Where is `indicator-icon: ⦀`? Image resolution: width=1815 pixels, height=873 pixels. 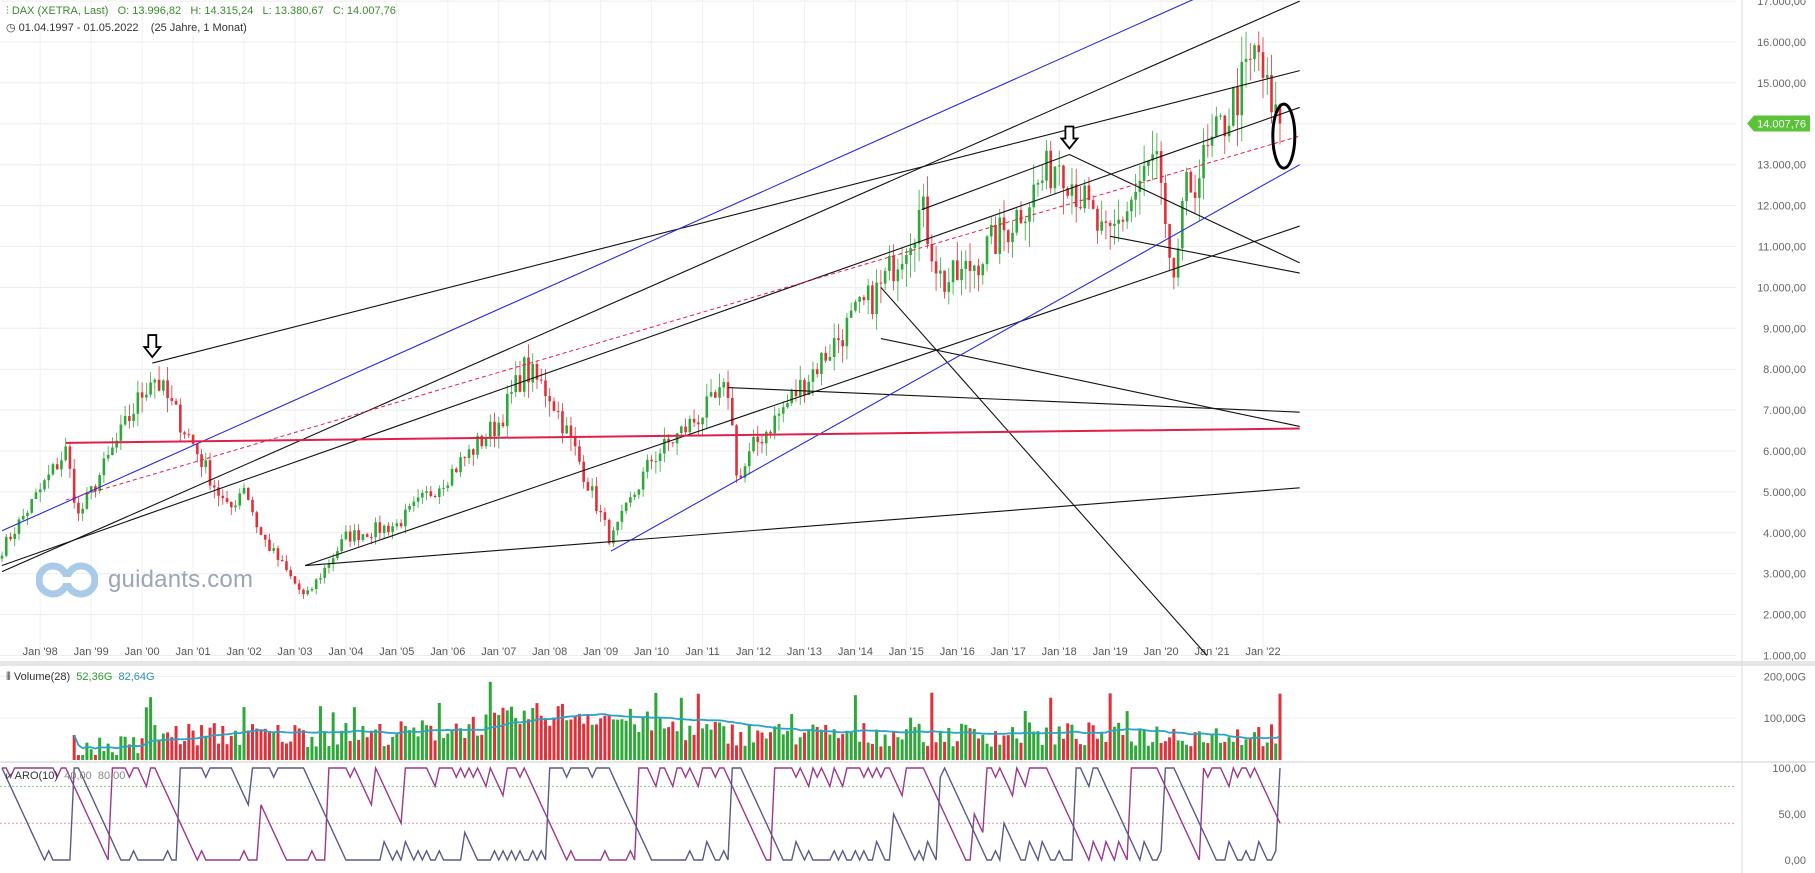
indicator-icon: ⦀ is located at coordinates (8, 677).